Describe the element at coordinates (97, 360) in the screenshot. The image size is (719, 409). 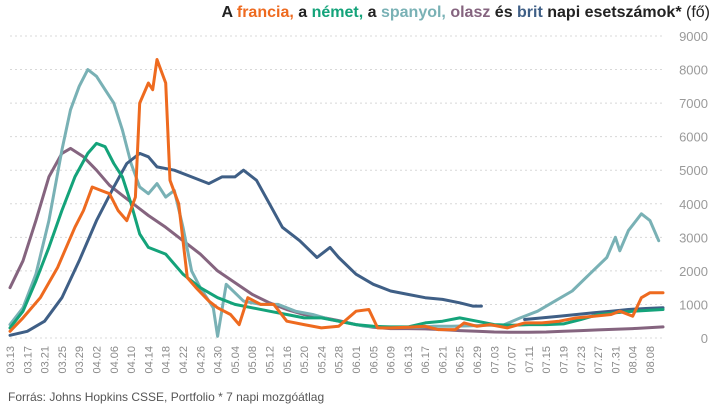
I see `x-tick-label: 04.02` at that location.